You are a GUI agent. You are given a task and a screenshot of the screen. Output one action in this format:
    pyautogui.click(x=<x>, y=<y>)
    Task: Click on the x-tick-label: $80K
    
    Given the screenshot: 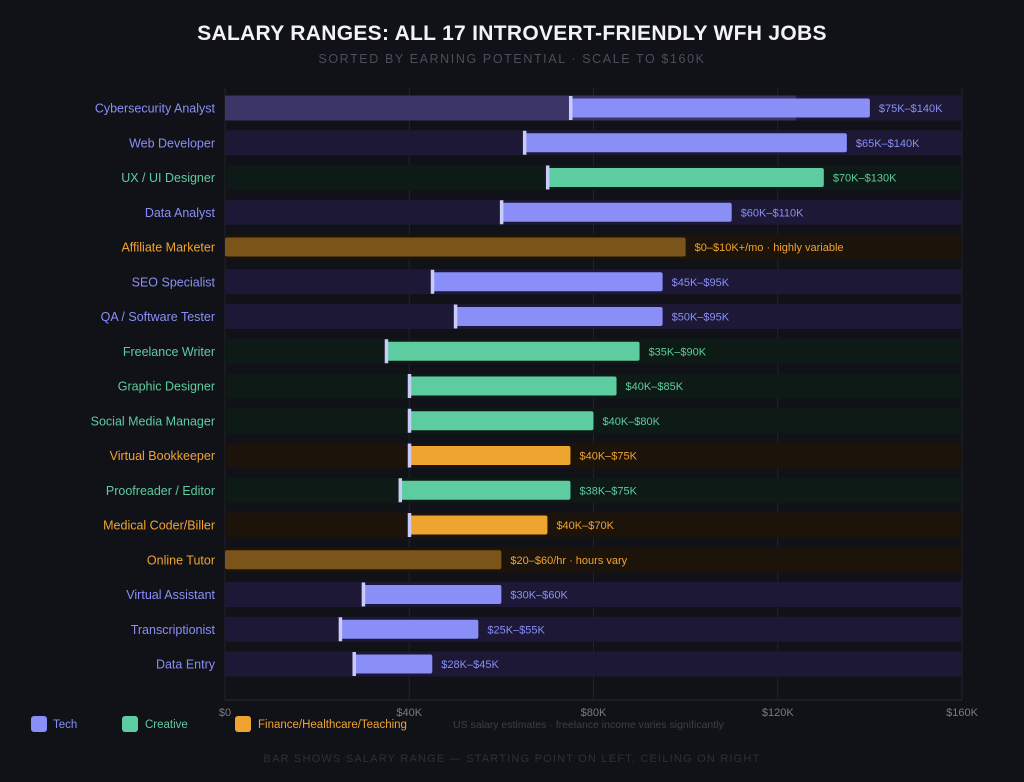 What is the action you would take?
    pyautogui.click(x=594, y=713)
    